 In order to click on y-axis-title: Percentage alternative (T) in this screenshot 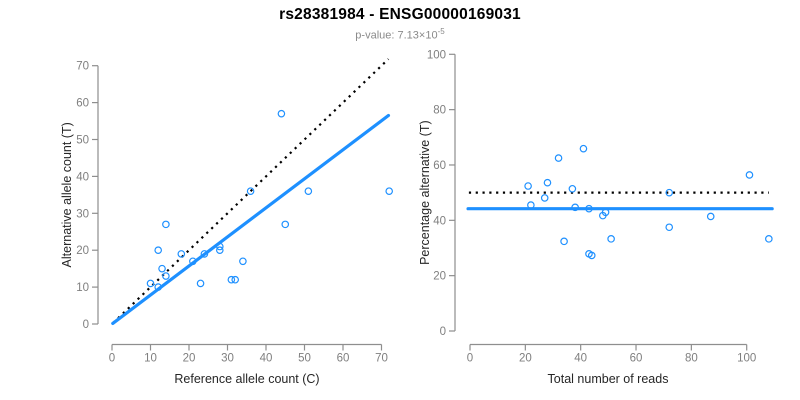, I will do `click(425, 192)`.